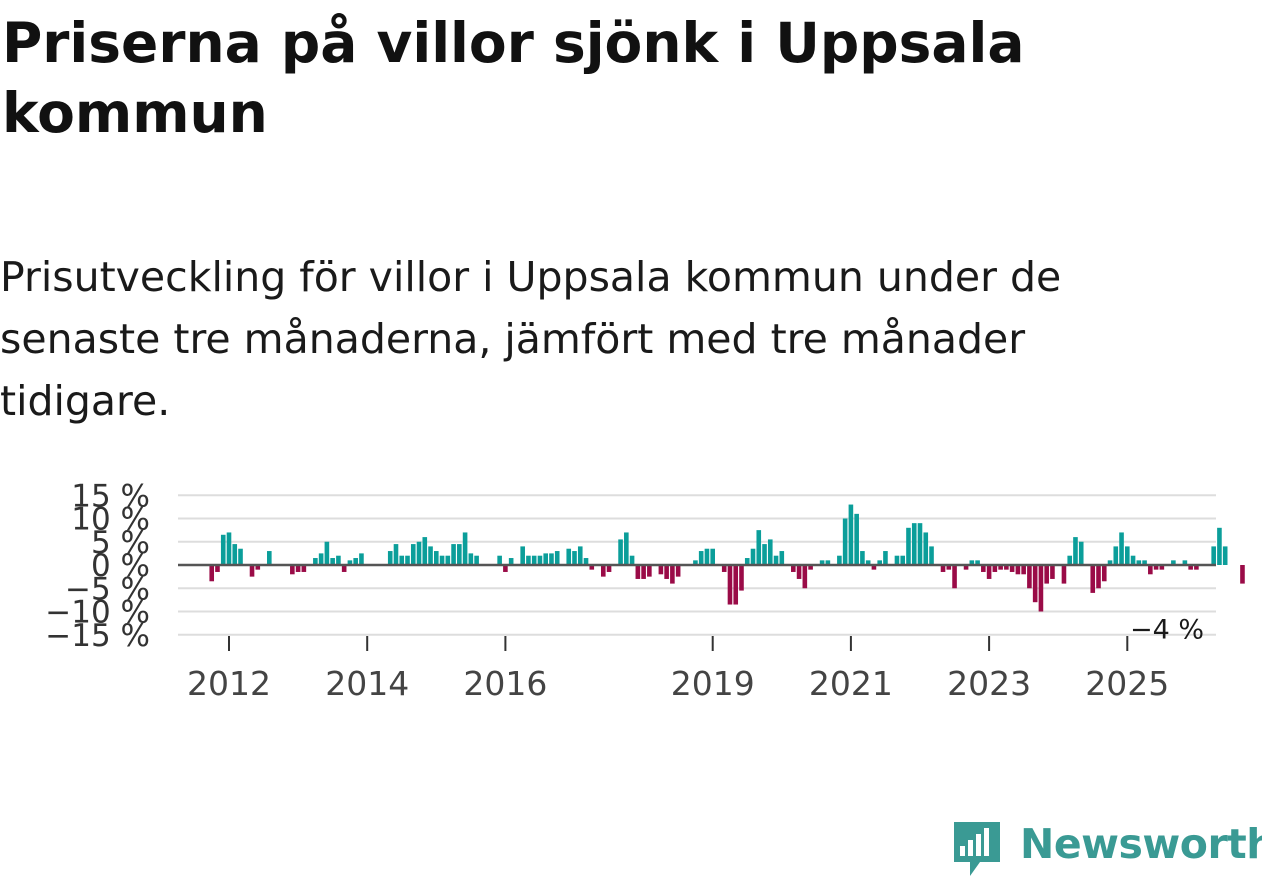  Describe the element at coordinates (851, 683) in the screenshot. I see `x-tick-label: 2021` at that location.